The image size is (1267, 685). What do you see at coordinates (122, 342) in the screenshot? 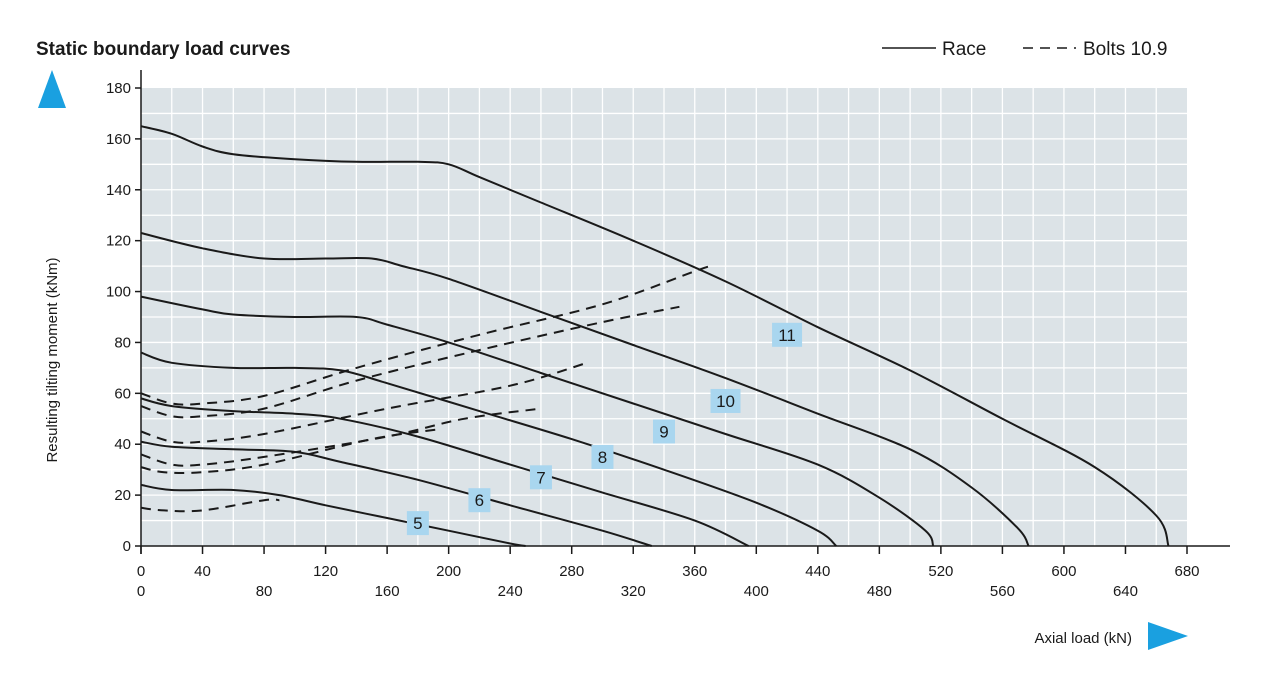
I see `y-tick-label: 80` at bounding box center [122, 342].